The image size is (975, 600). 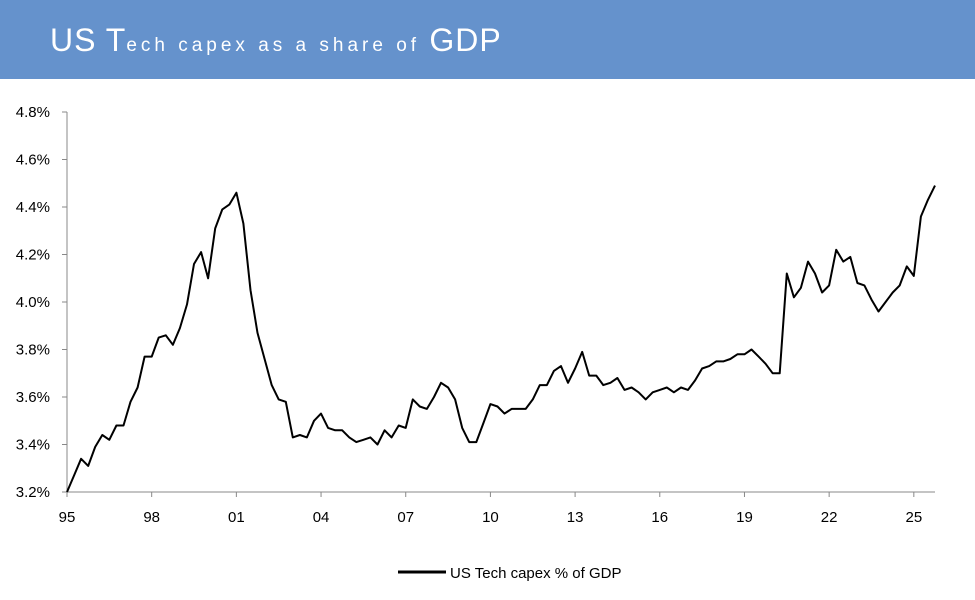 I want to click on x-tick-label: 13, so click(x=575, y=517).